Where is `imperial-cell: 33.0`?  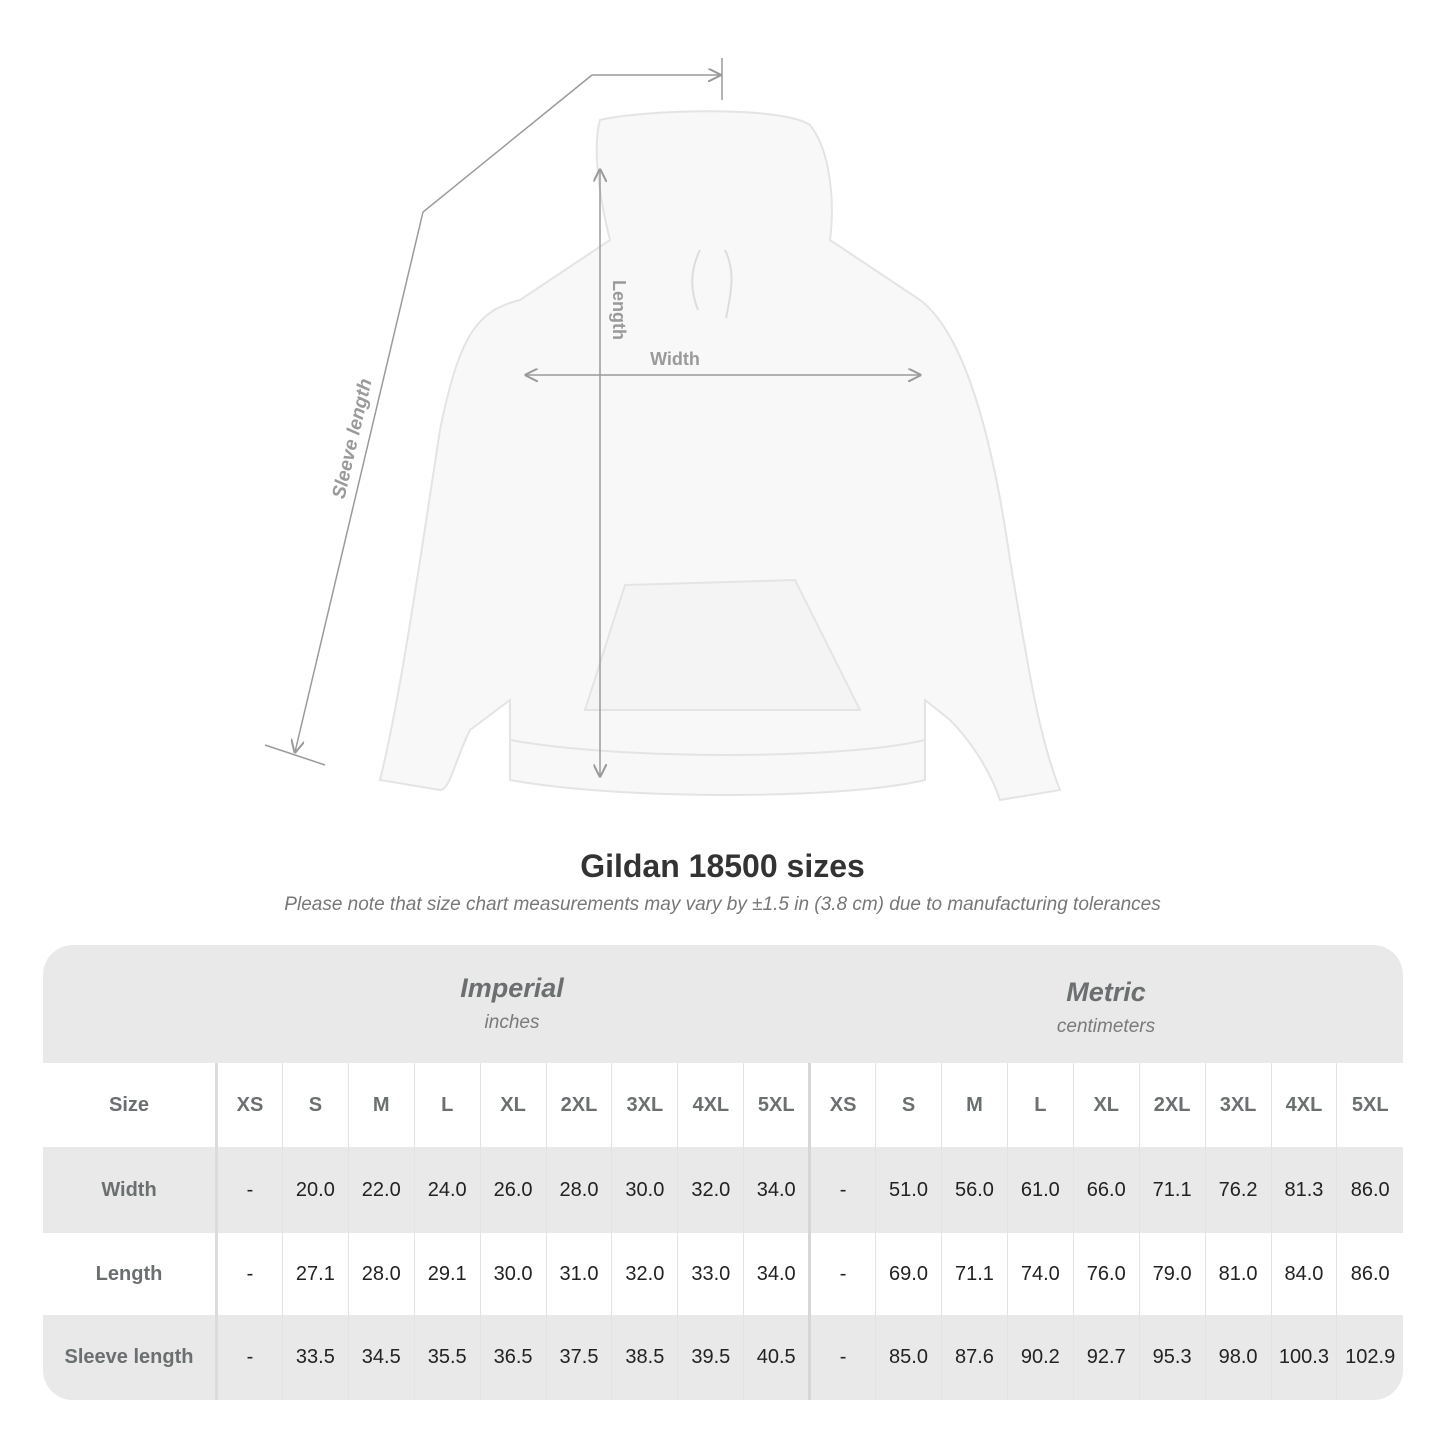
imperial-cell: 33.0 is located at coordinates (710, 1274).